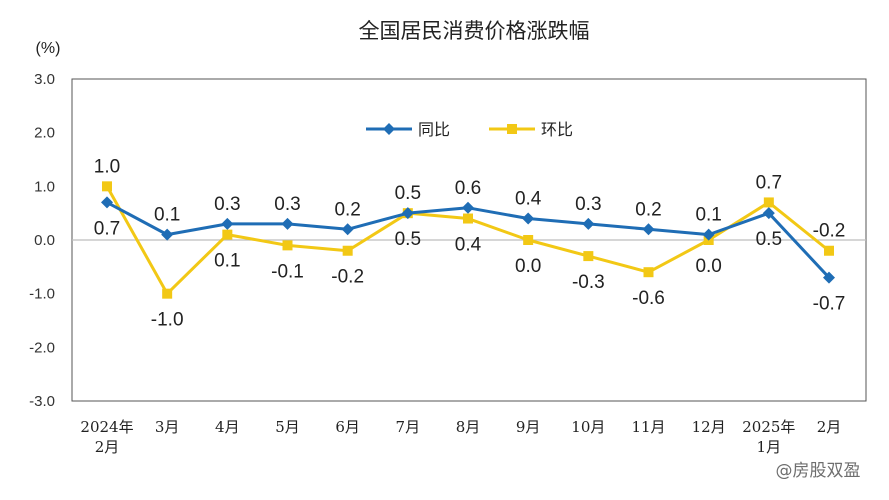 This screenshot has height=500, width=889. What do you see at coordinates (44, 133) in the screenshot?
I see `y-tick-label: 2.0` at bounding box center [44, 133].